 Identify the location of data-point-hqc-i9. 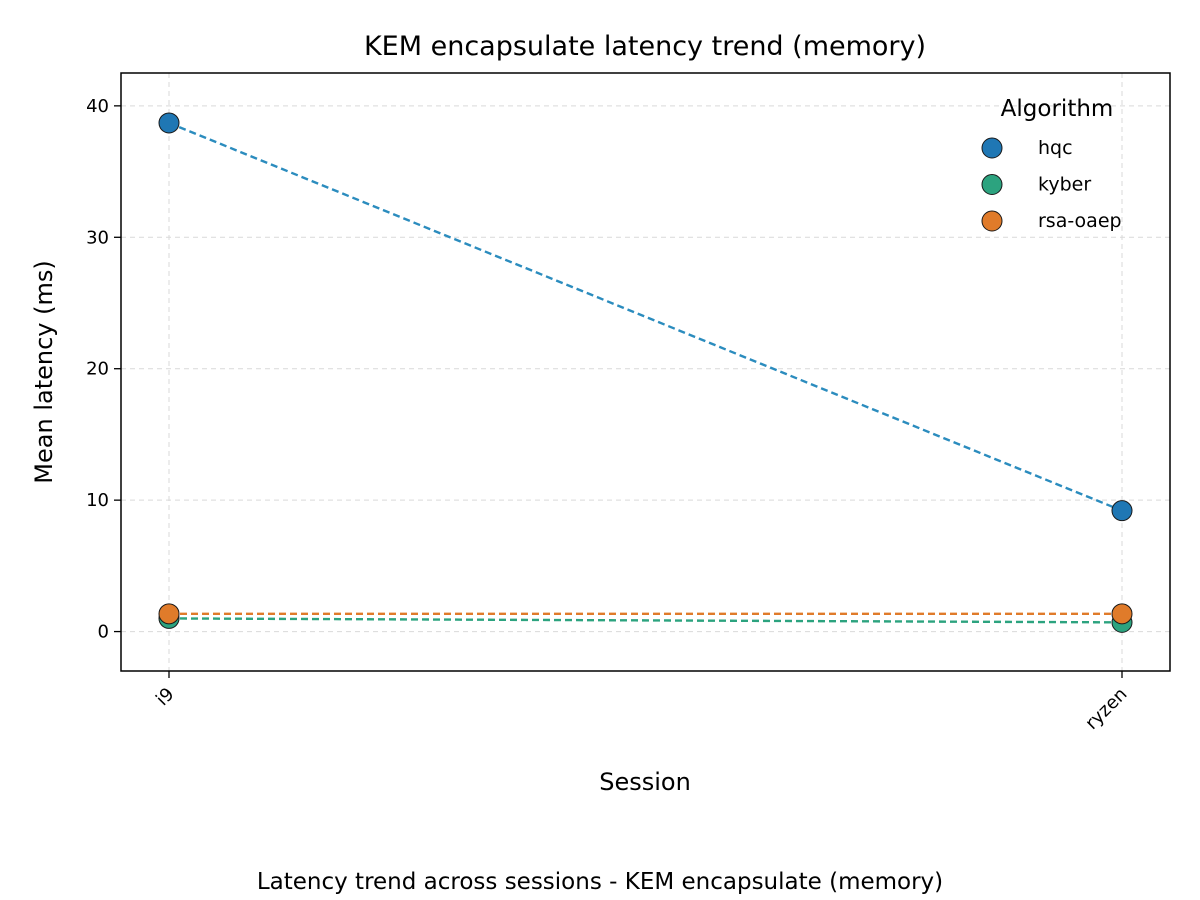
(169, 123).